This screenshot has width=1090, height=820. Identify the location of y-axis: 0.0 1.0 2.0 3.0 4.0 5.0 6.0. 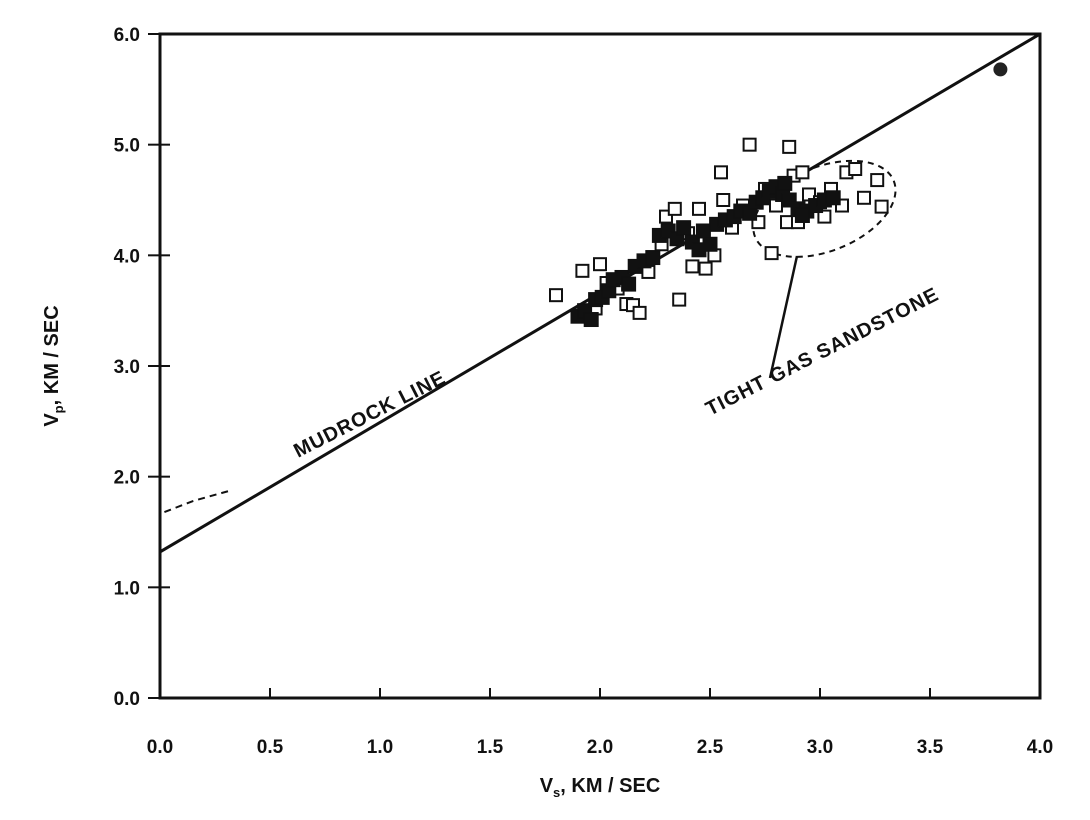
(142, 367).